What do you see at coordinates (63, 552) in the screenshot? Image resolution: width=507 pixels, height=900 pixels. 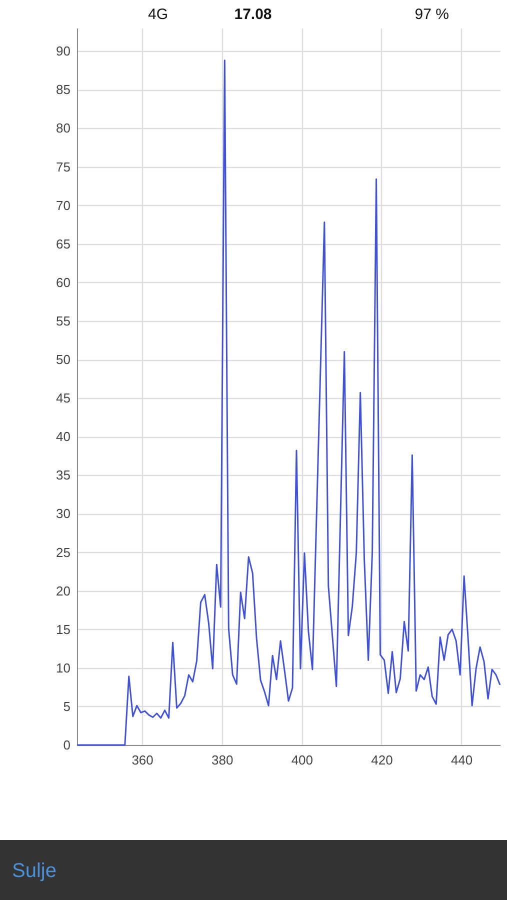 I see `y-tick-label: 25` at bounding box center [63, 552].